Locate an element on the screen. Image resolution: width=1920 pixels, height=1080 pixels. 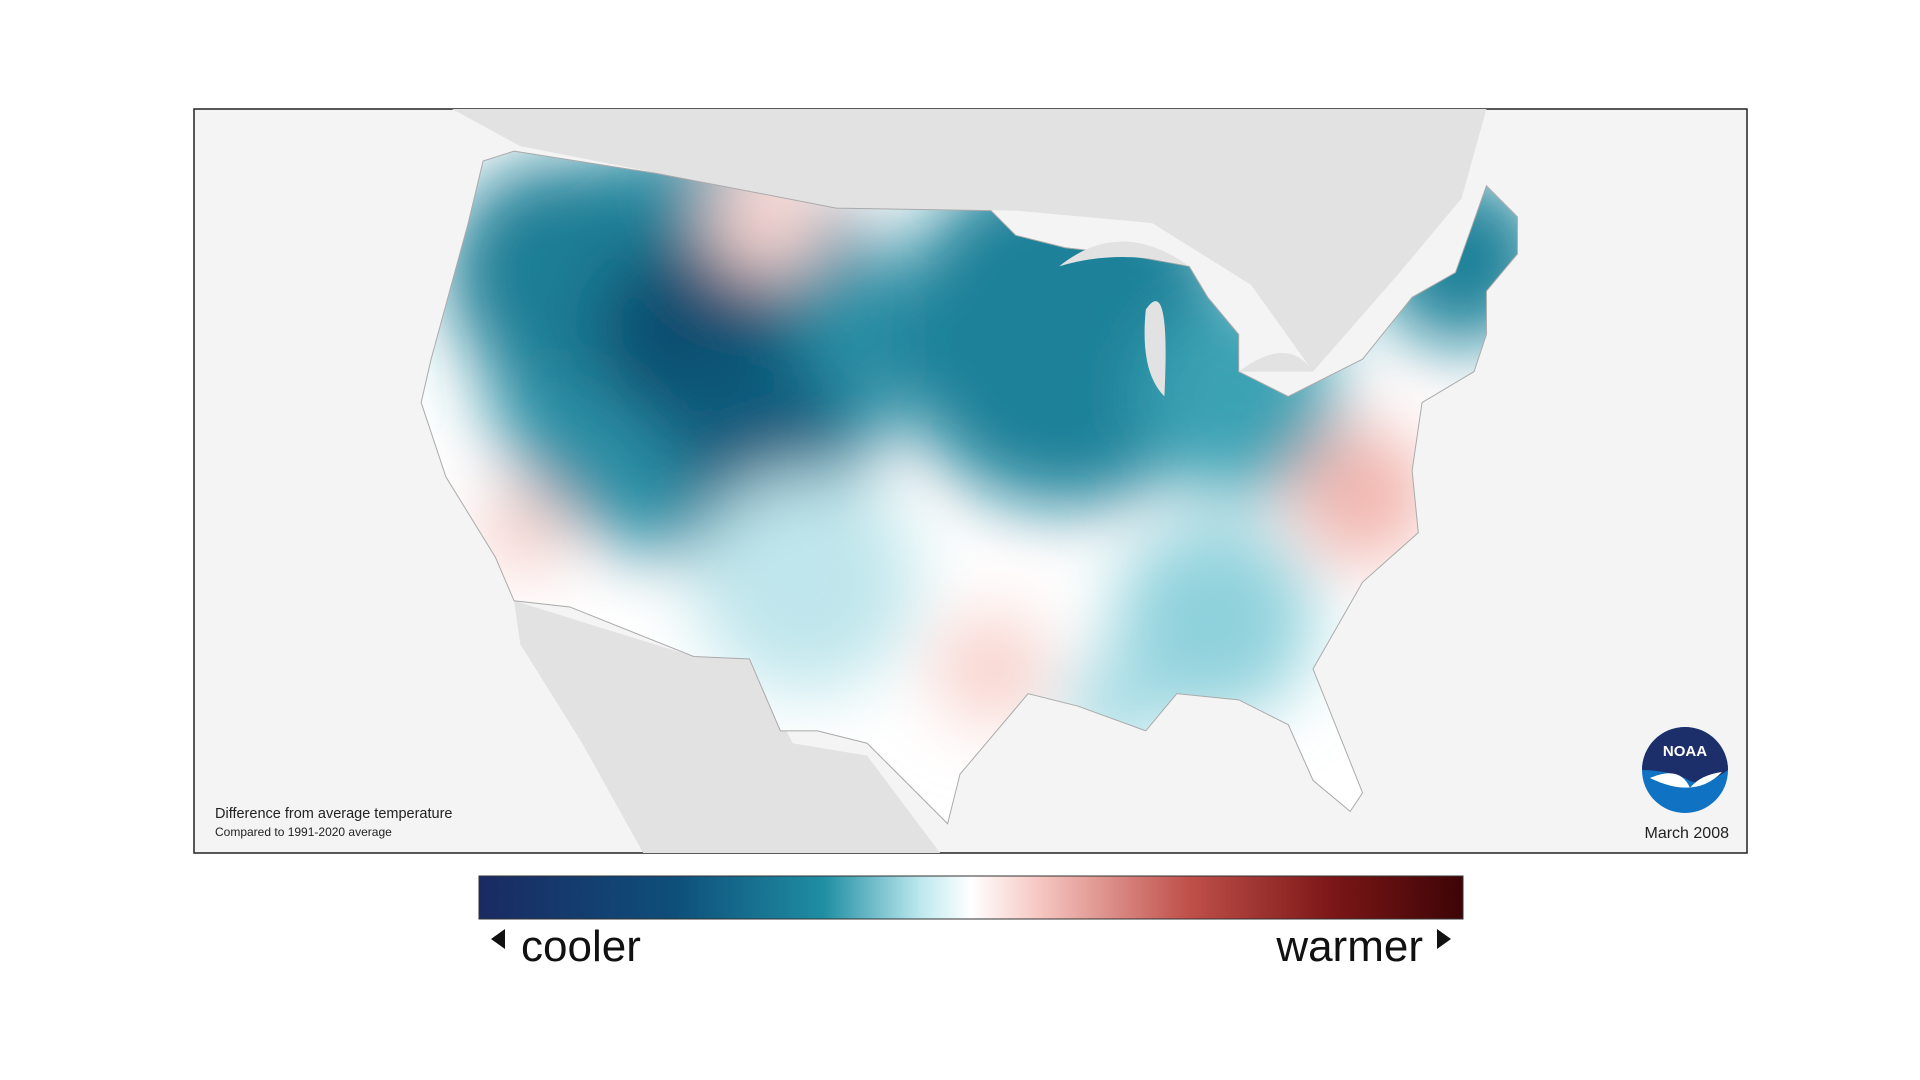
legend-high: warmer is located at coordinates (1349, 946).